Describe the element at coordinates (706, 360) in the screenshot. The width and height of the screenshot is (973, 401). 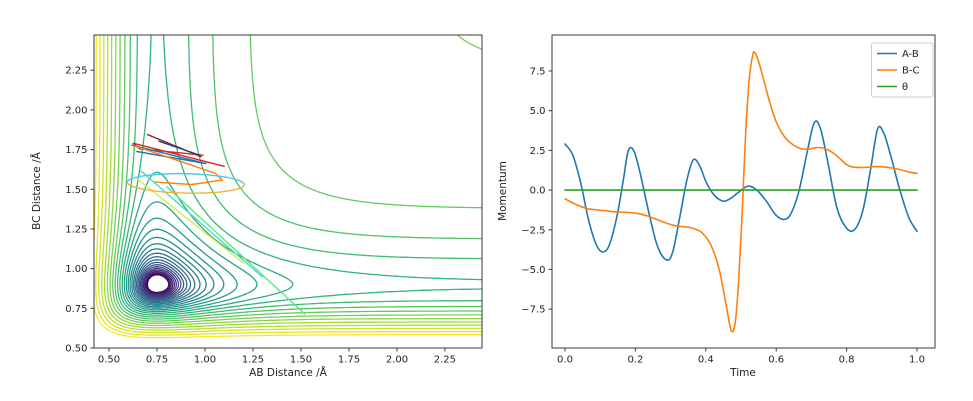
I see `svg-text: 0.4` at that location.